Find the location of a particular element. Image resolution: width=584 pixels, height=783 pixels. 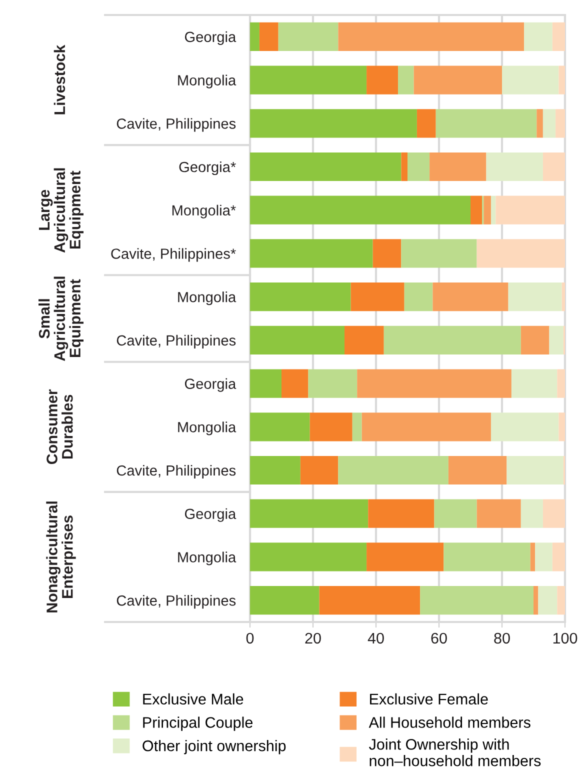

legend-label: Joint Ownership with non–household members is located at coordinates (455, 752).